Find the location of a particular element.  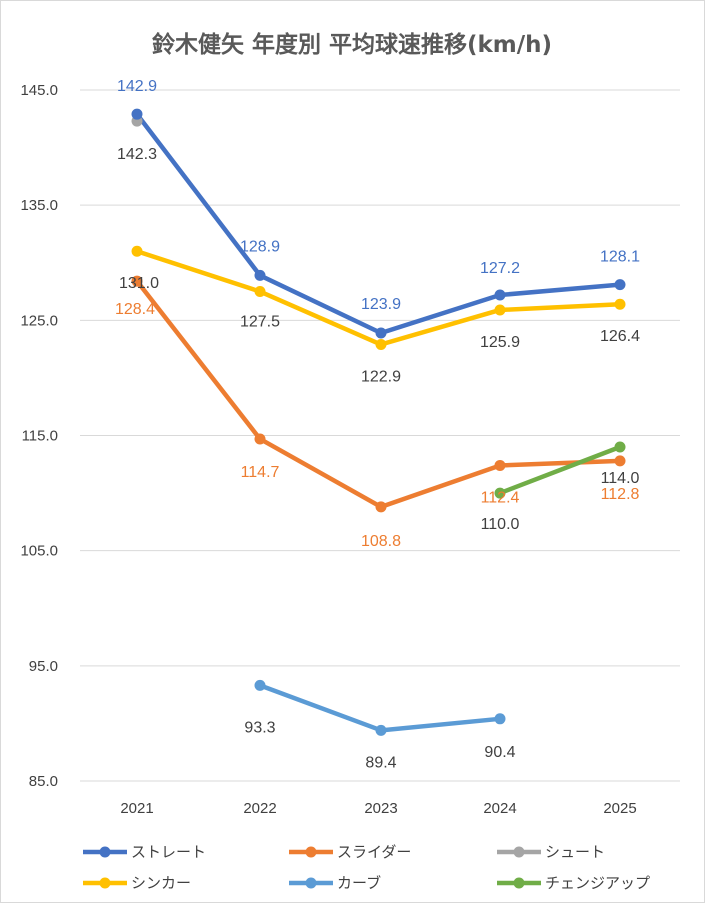

chart-title: 鈴木健矢 年度別 平均球速推移(km/h) is located at coordinates (352, 44).